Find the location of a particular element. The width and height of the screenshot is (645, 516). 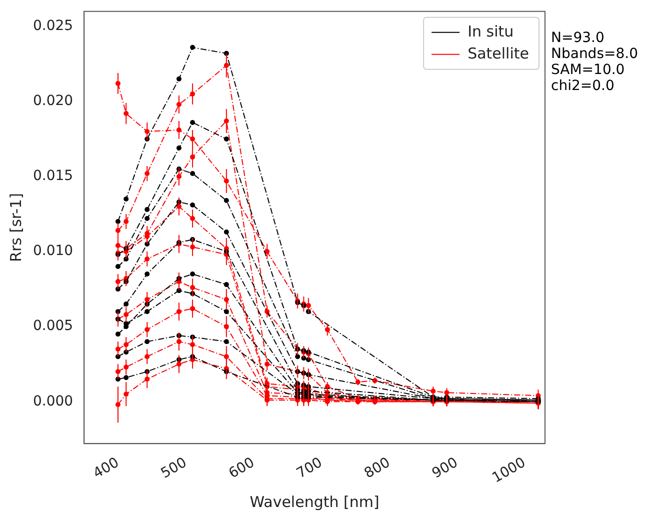

legend-label: In situ is located at coordinates (491, 31).